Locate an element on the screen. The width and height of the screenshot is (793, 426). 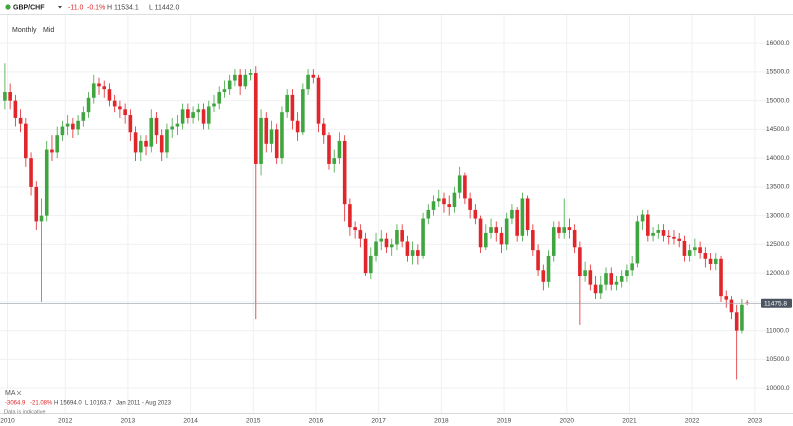
symbol-dropdown is located at coordinates (60, 7).